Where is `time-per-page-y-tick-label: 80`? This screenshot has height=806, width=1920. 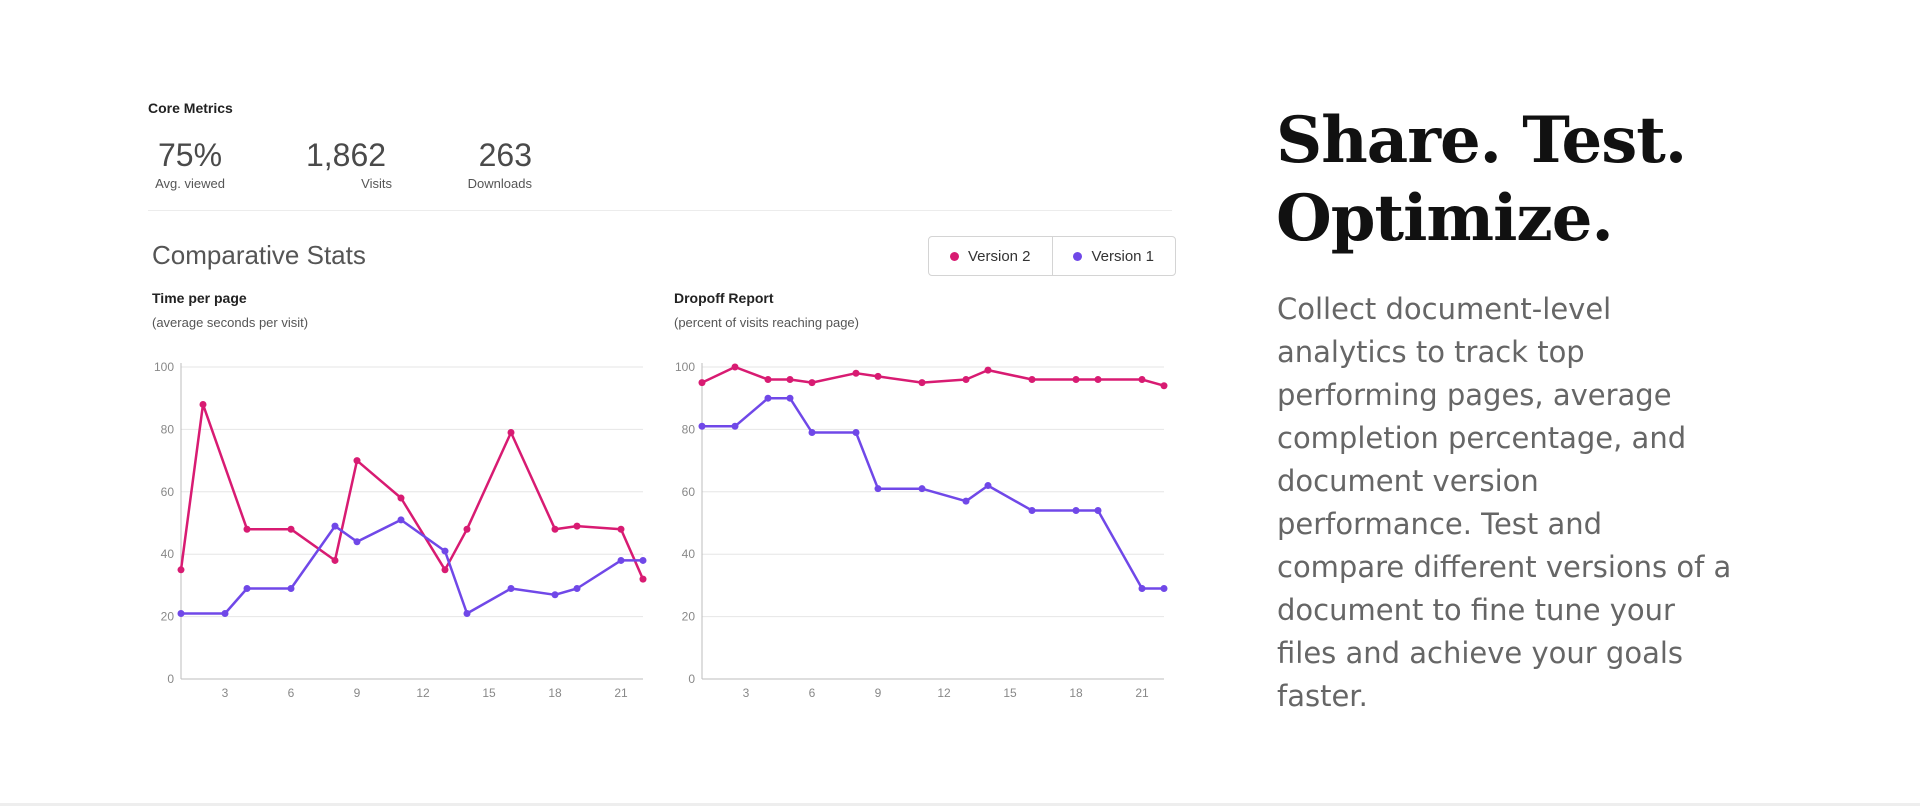 time-per-page-y-tick-label: 80 is located at coordinates (168, 429).